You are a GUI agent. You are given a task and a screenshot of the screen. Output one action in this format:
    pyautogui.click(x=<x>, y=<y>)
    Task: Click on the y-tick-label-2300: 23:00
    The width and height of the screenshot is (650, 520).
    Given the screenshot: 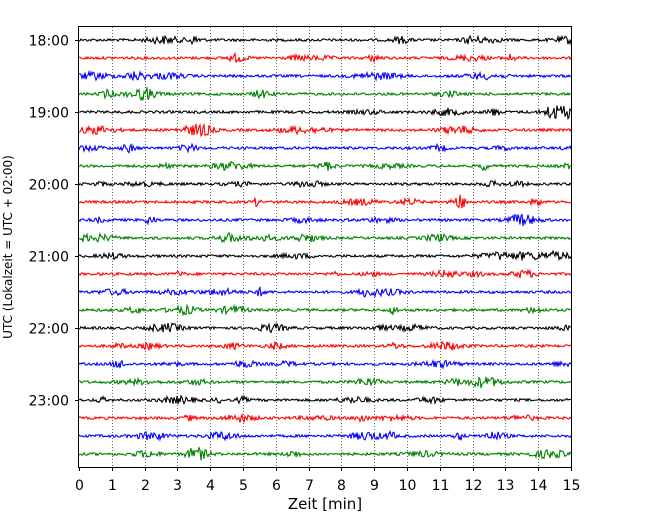 What is the action you would take?
    pyautogui.click(x=49, y=402)
    